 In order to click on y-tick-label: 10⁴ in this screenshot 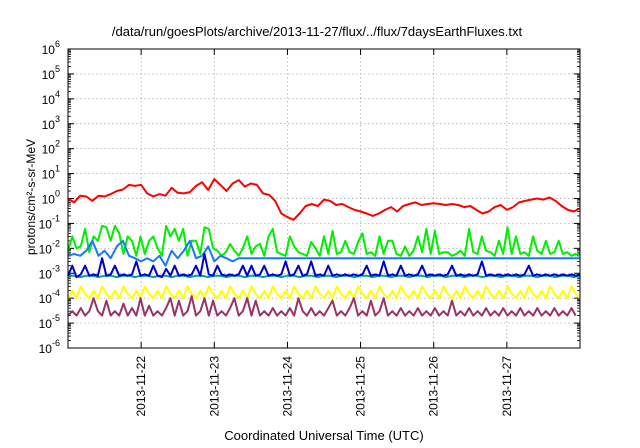, I will do `click(51, 98)`.